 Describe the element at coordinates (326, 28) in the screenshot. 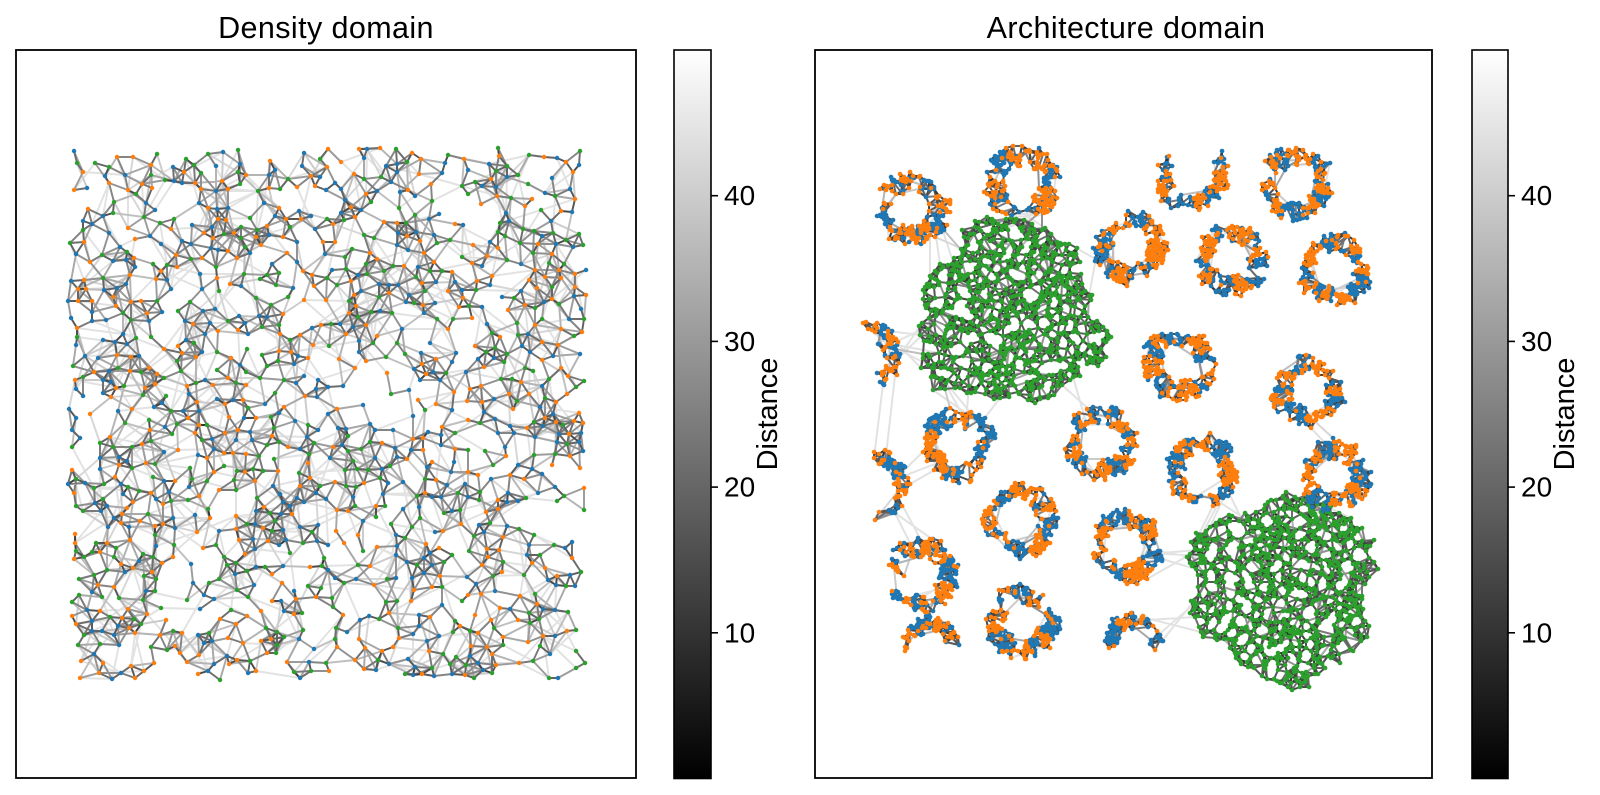

I see `svg-text: Density domain` at that location.